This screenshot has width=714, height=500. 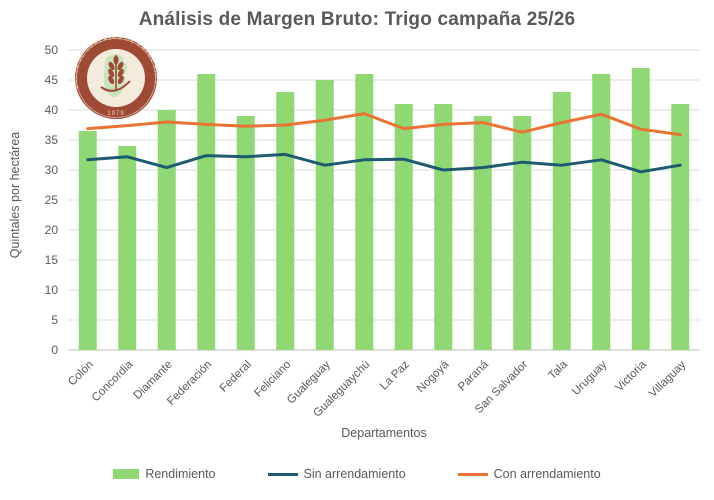 What do you see at coordinates (631, 376) in the screenshot?
I see `x-category-label: Victoria` at bounding box center [631, 376].